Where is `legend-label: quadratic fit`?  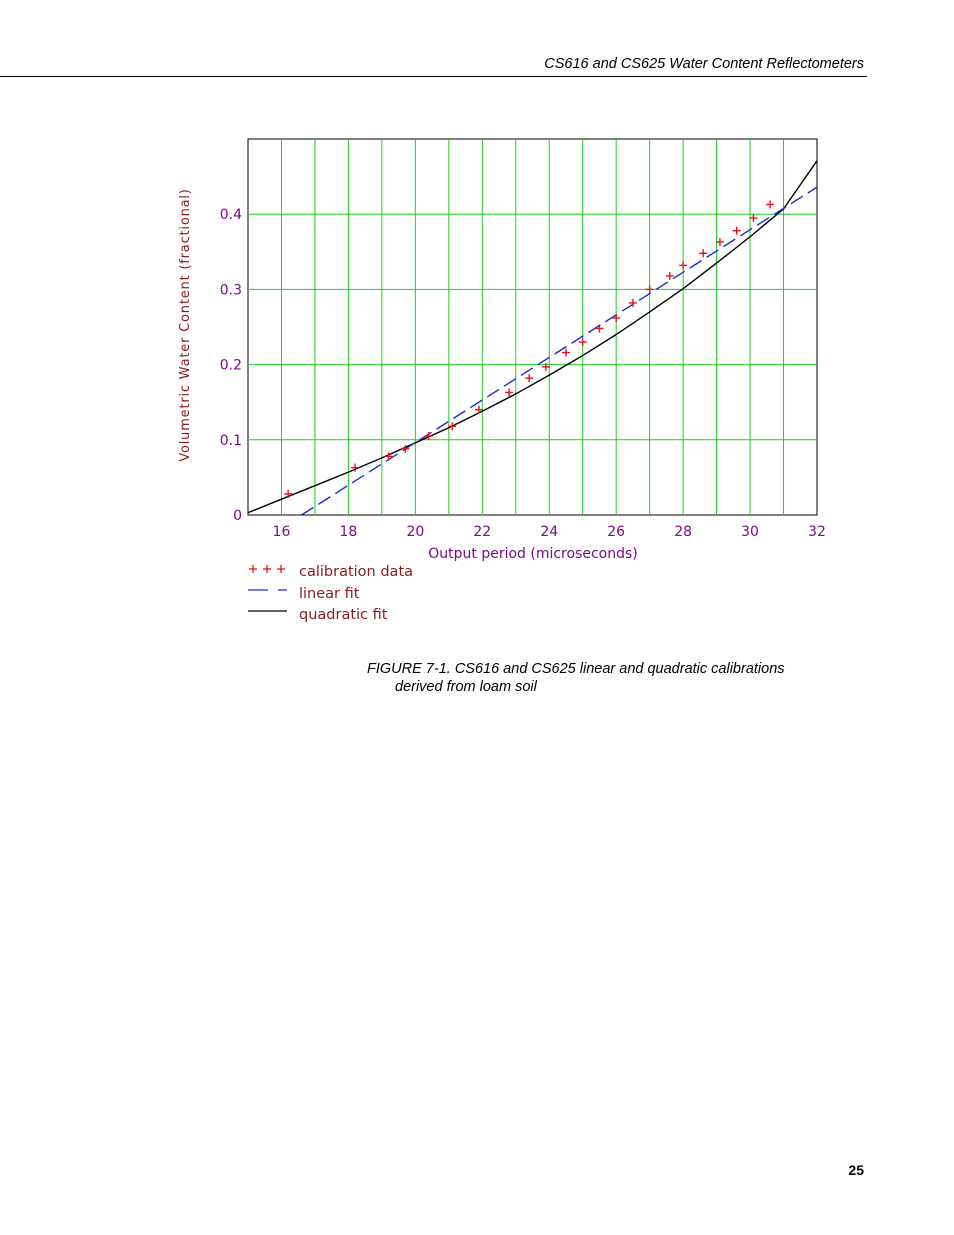 legend-label: quadratic fit is located at coordinates (343, 615).